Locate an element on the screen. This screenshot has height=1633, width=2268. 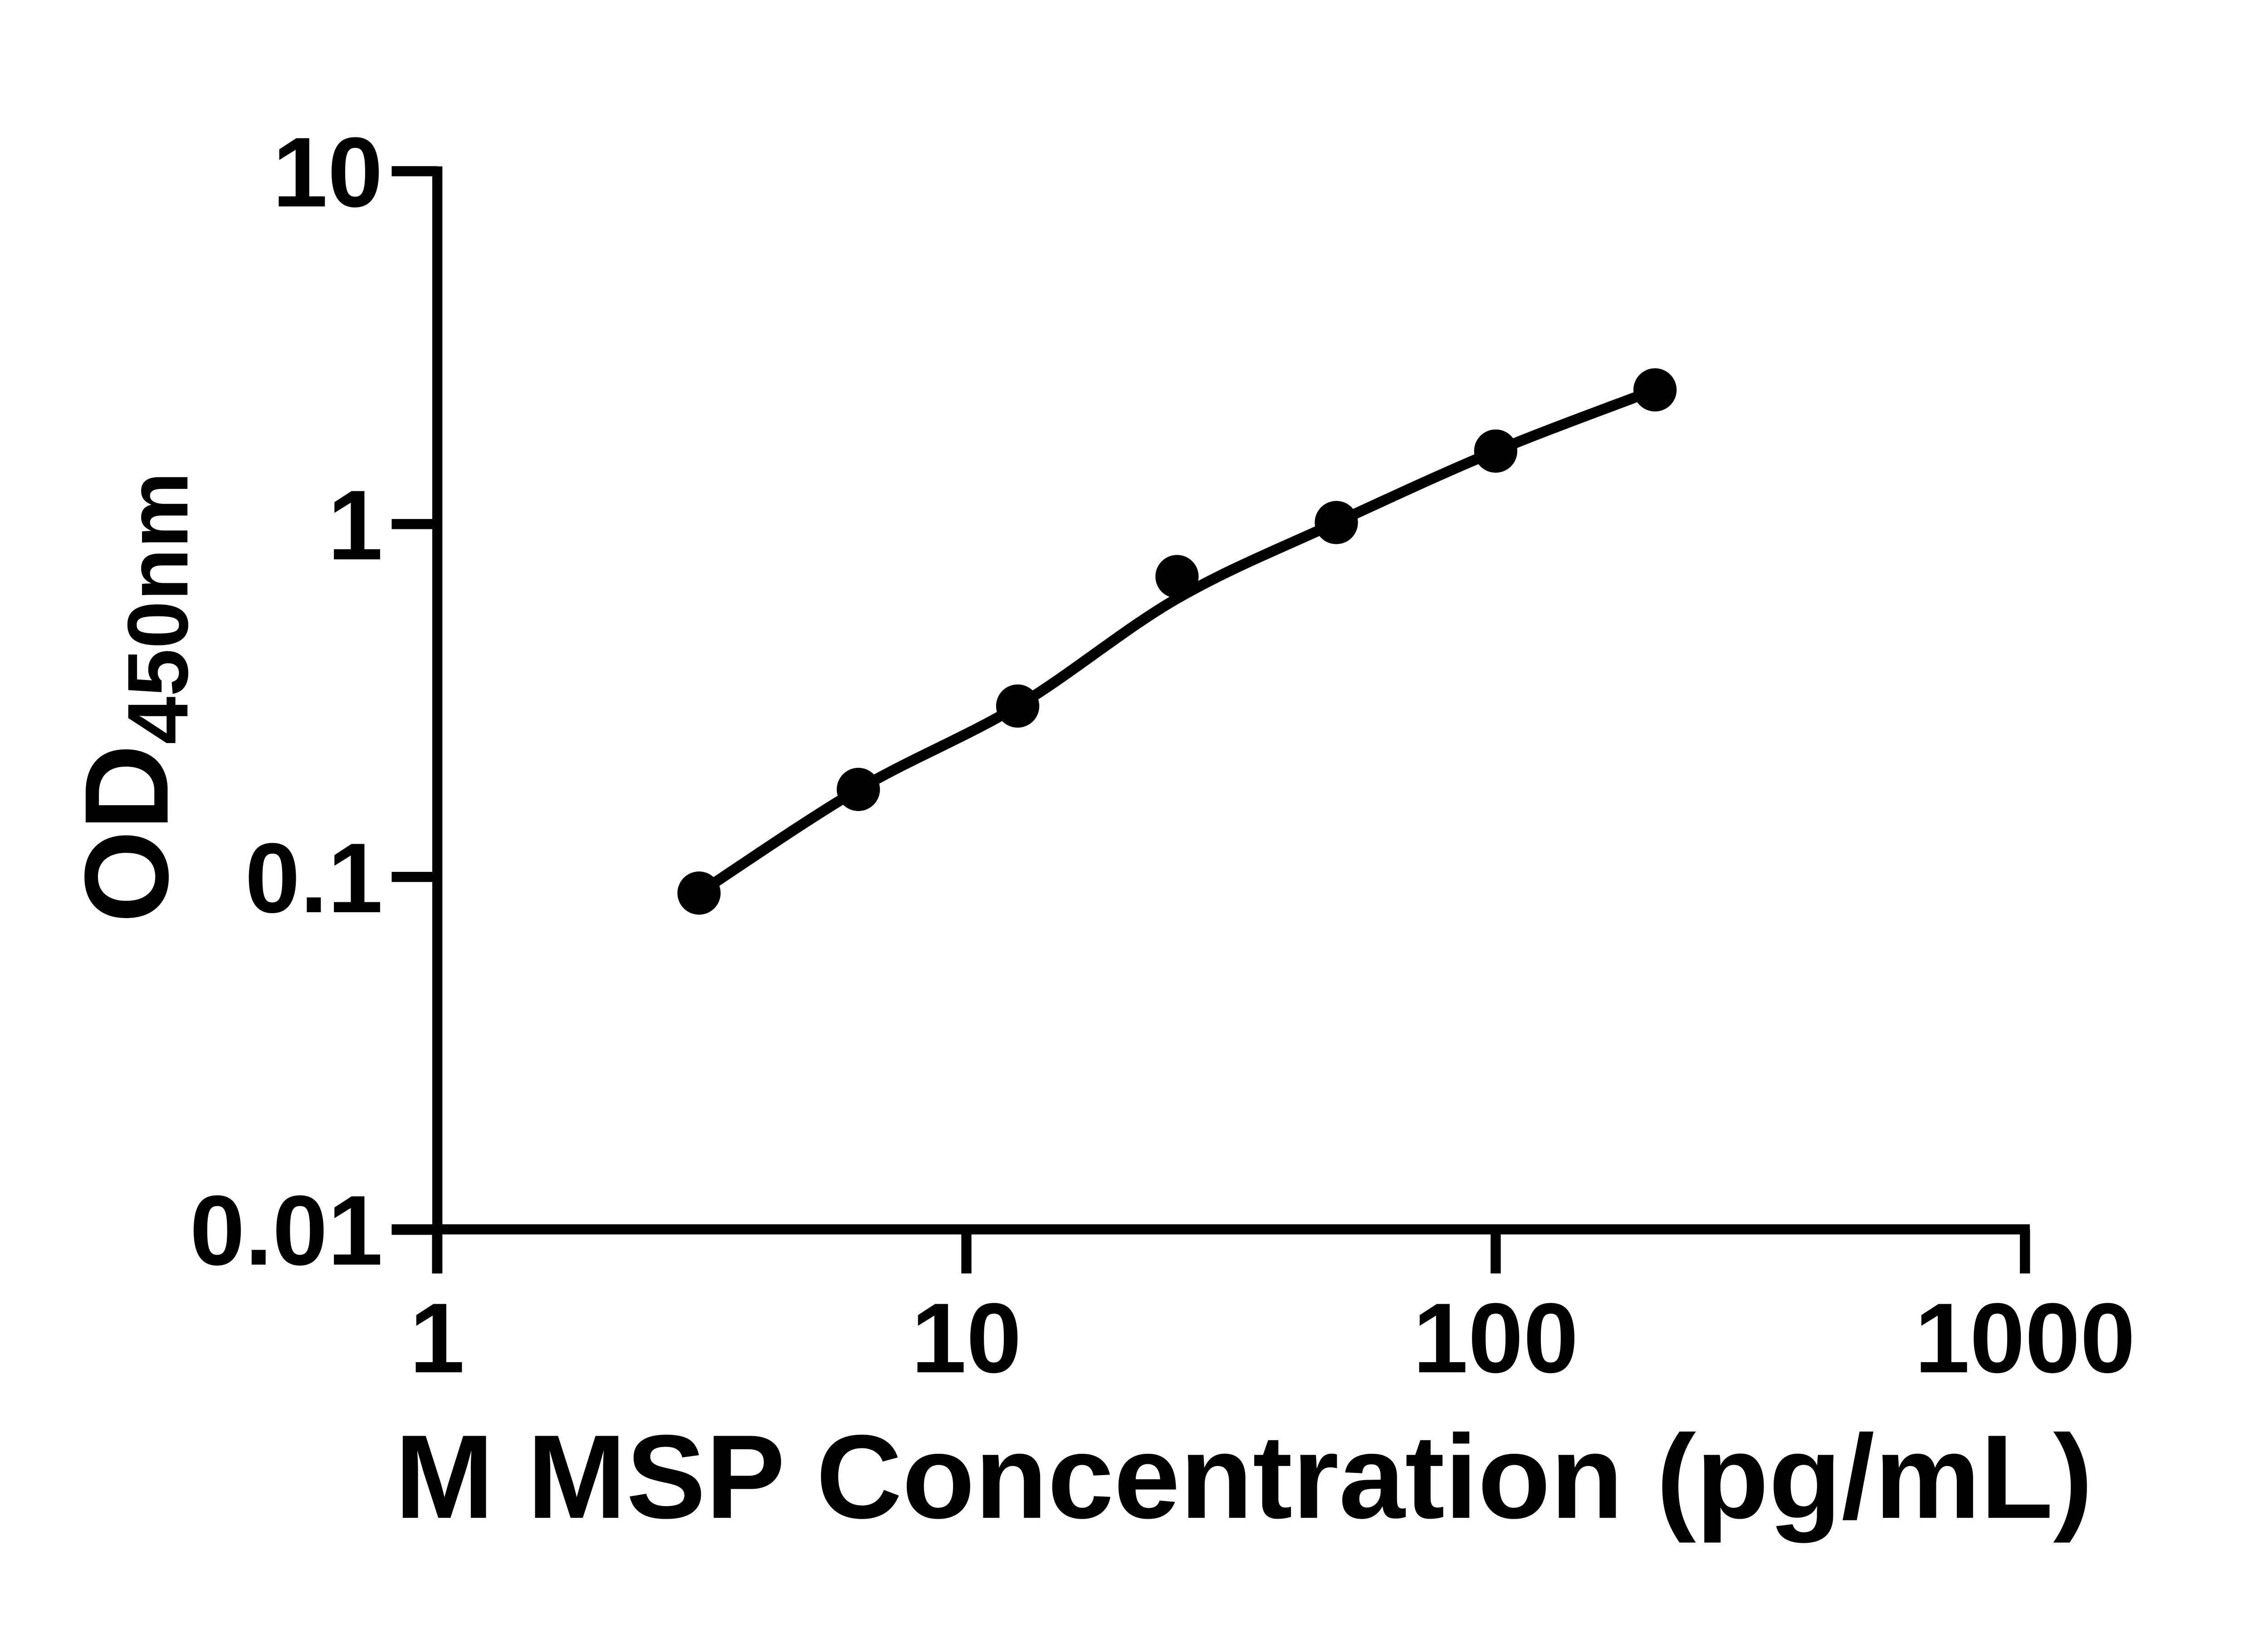
x-tick-label-1: 1 is located at coordinates (438, 1338).